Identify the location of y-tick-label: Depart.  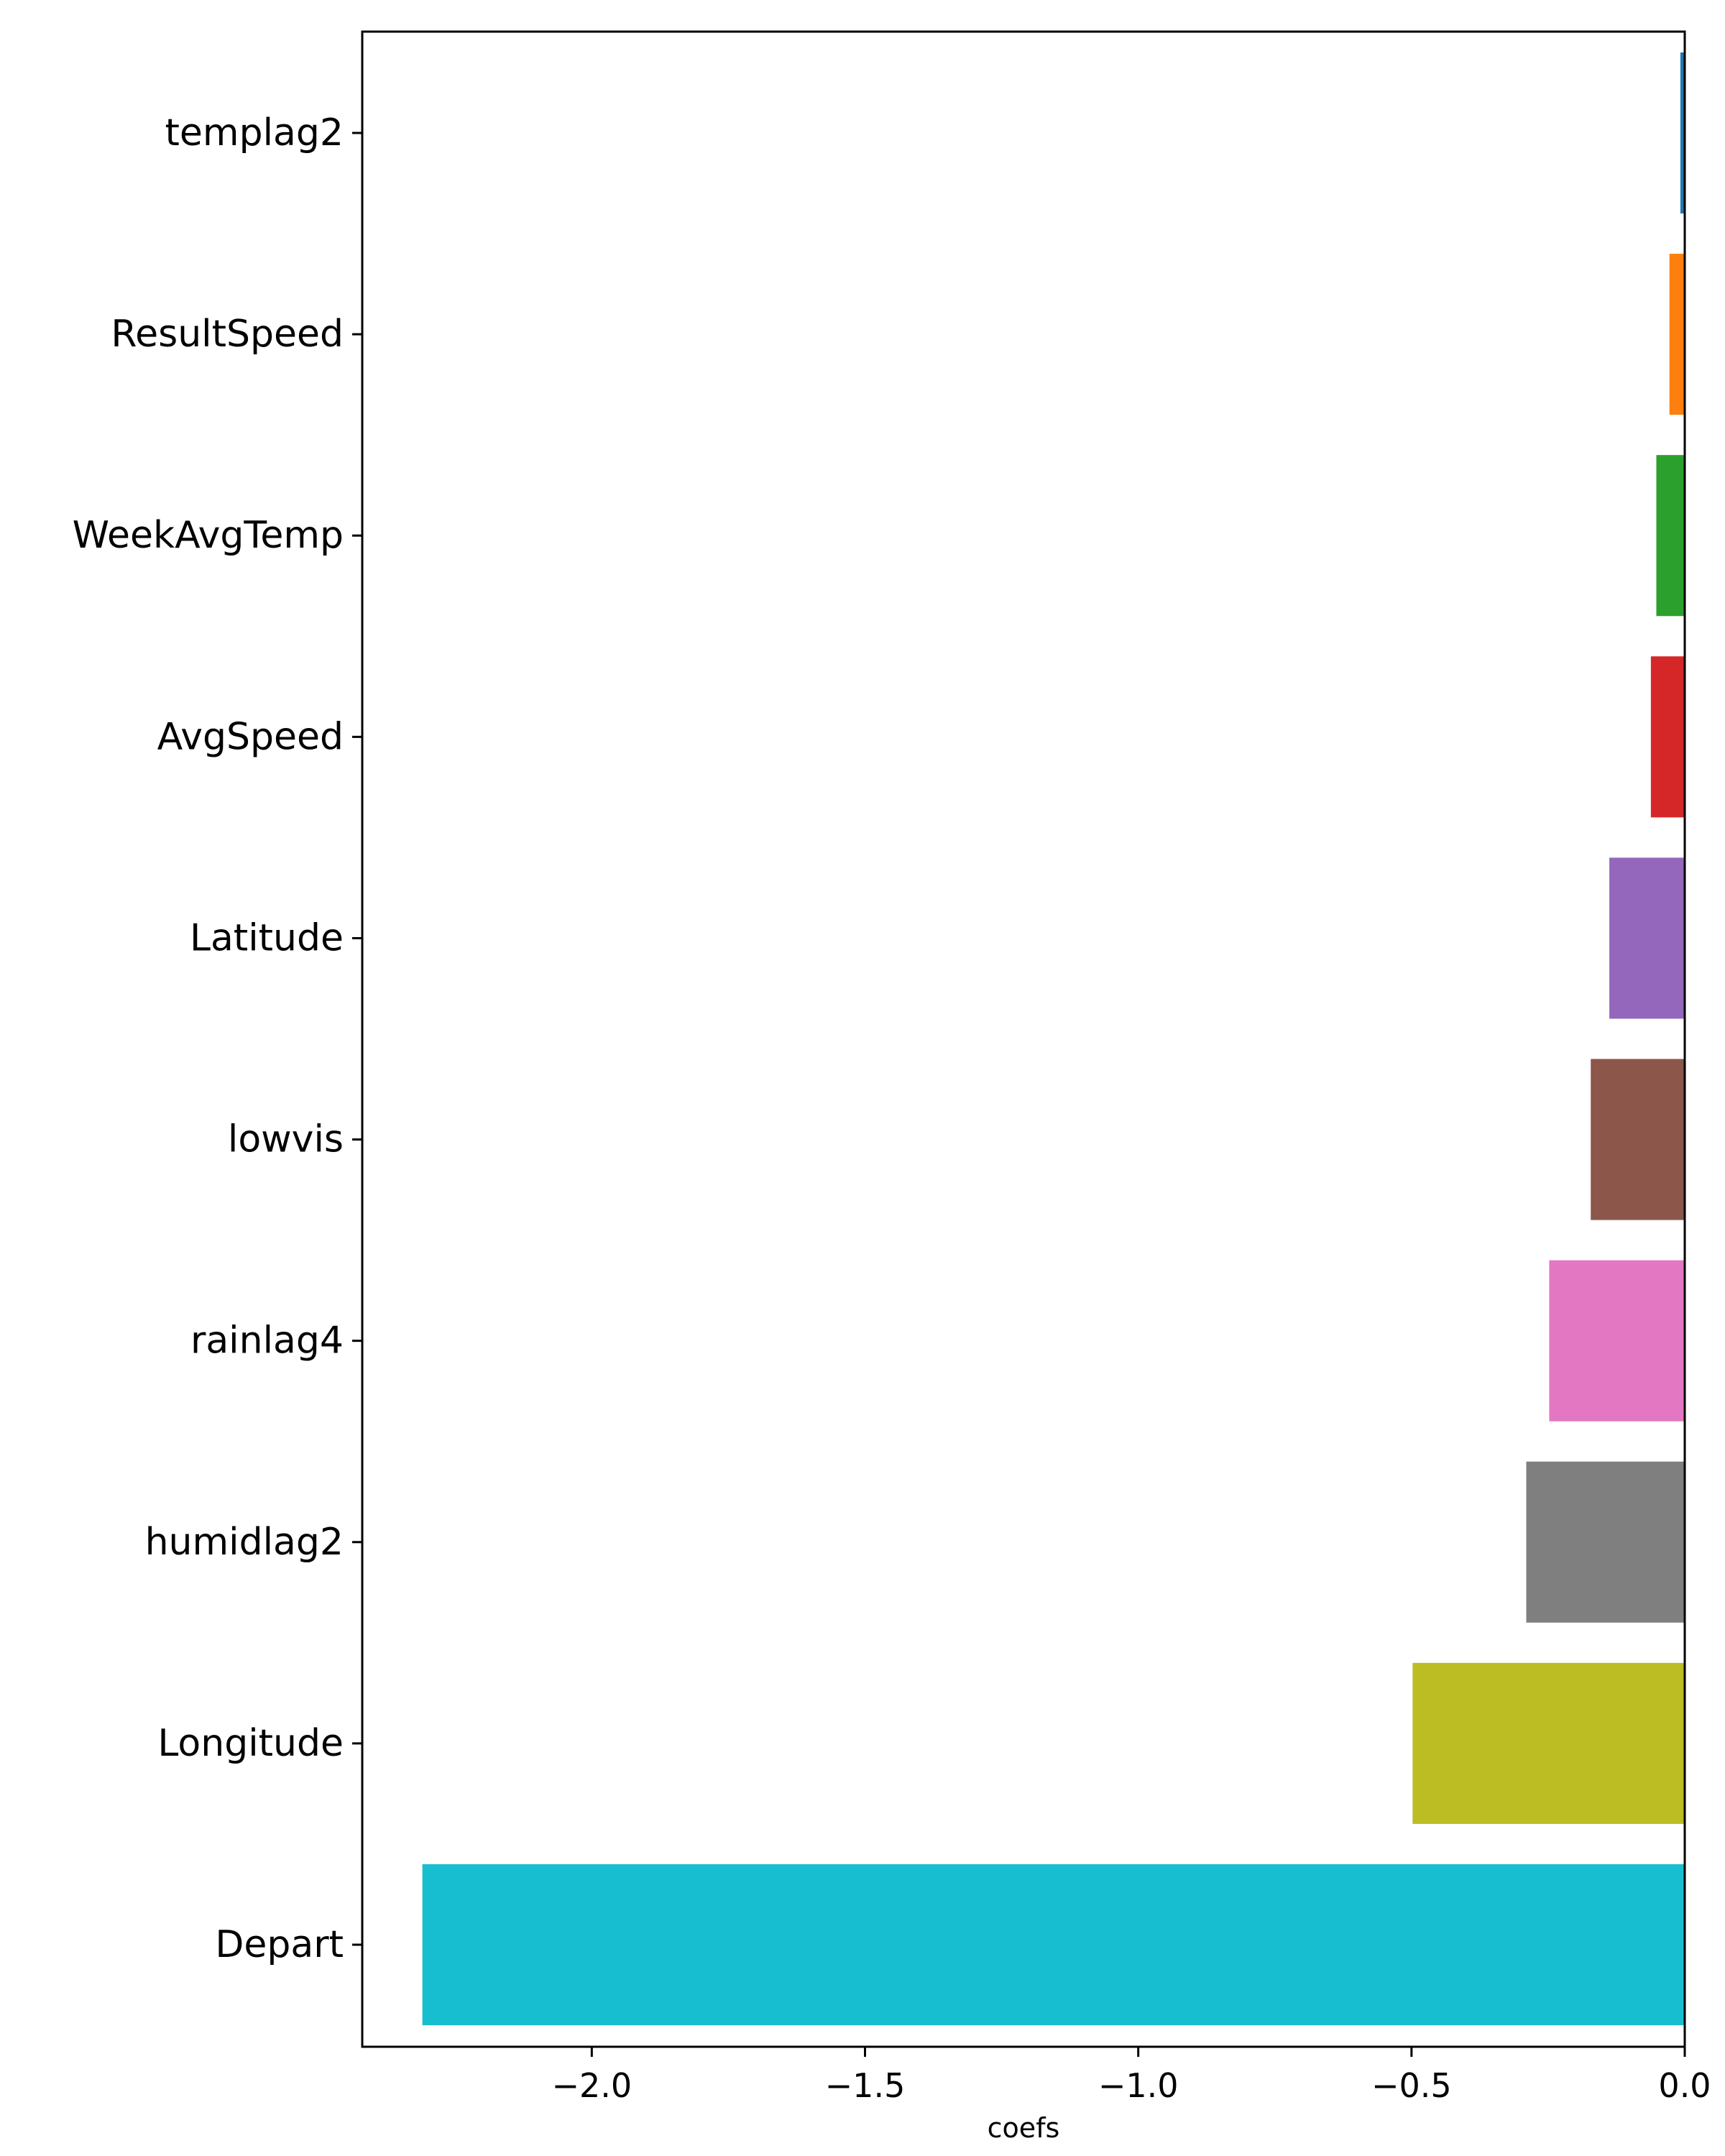
(279, 1945).